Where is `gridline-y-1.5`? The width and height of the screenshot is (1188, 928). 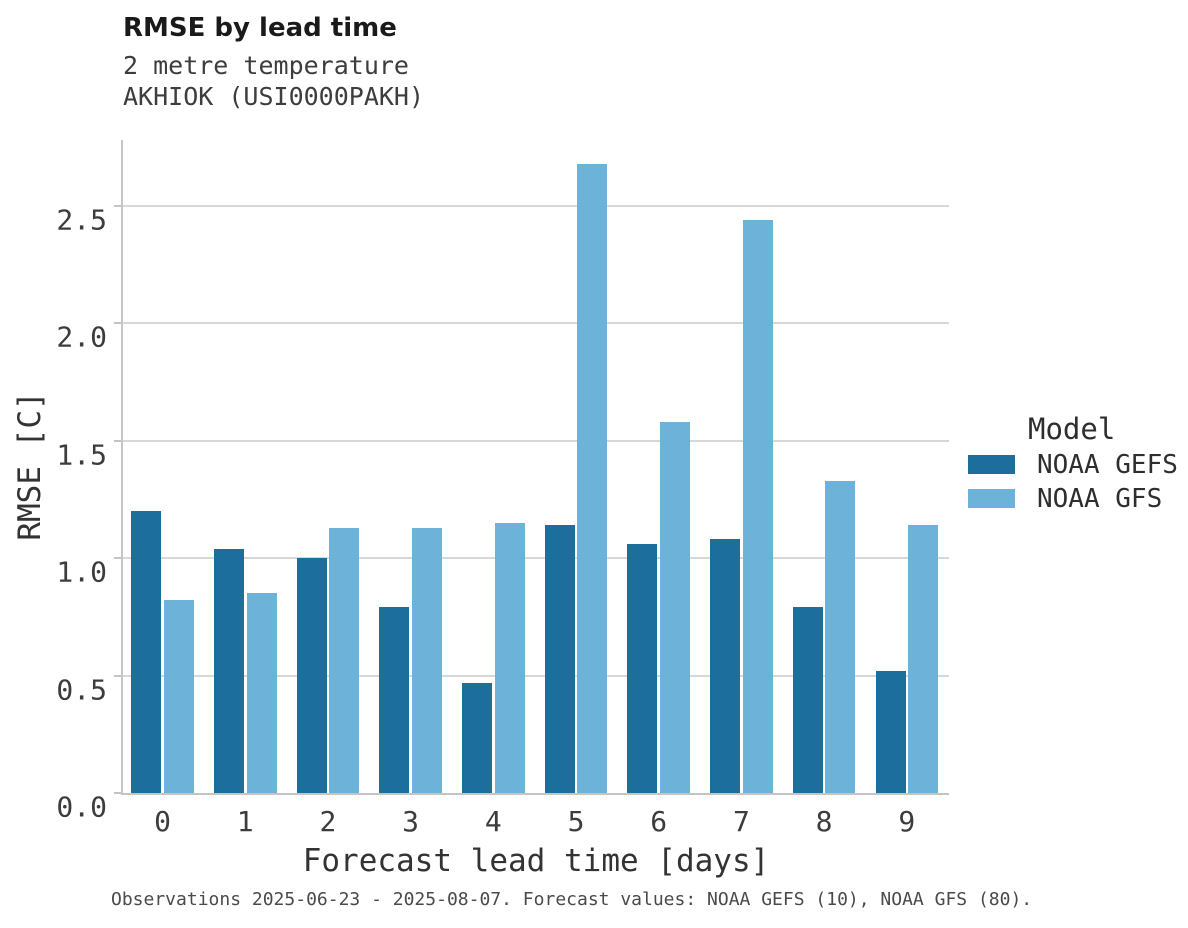 gridline-y-1.5 is located at coordinates (536, 440).